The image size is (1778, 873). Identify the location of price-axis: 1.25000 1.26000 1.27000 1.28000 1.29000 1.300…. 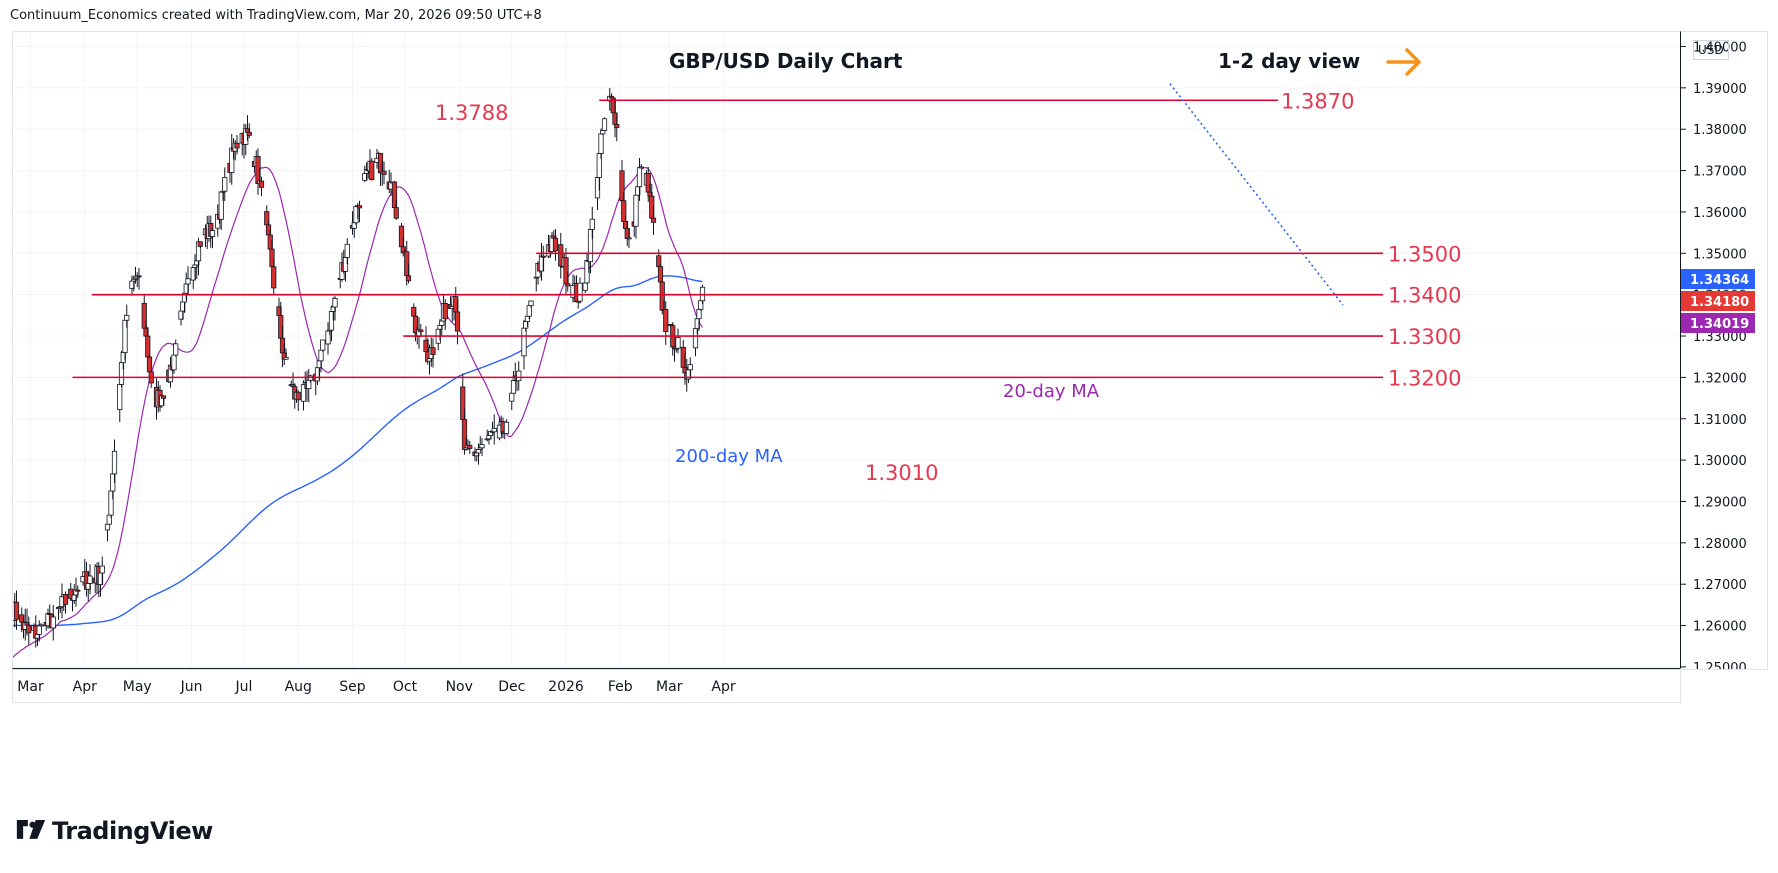
(1724, 350).